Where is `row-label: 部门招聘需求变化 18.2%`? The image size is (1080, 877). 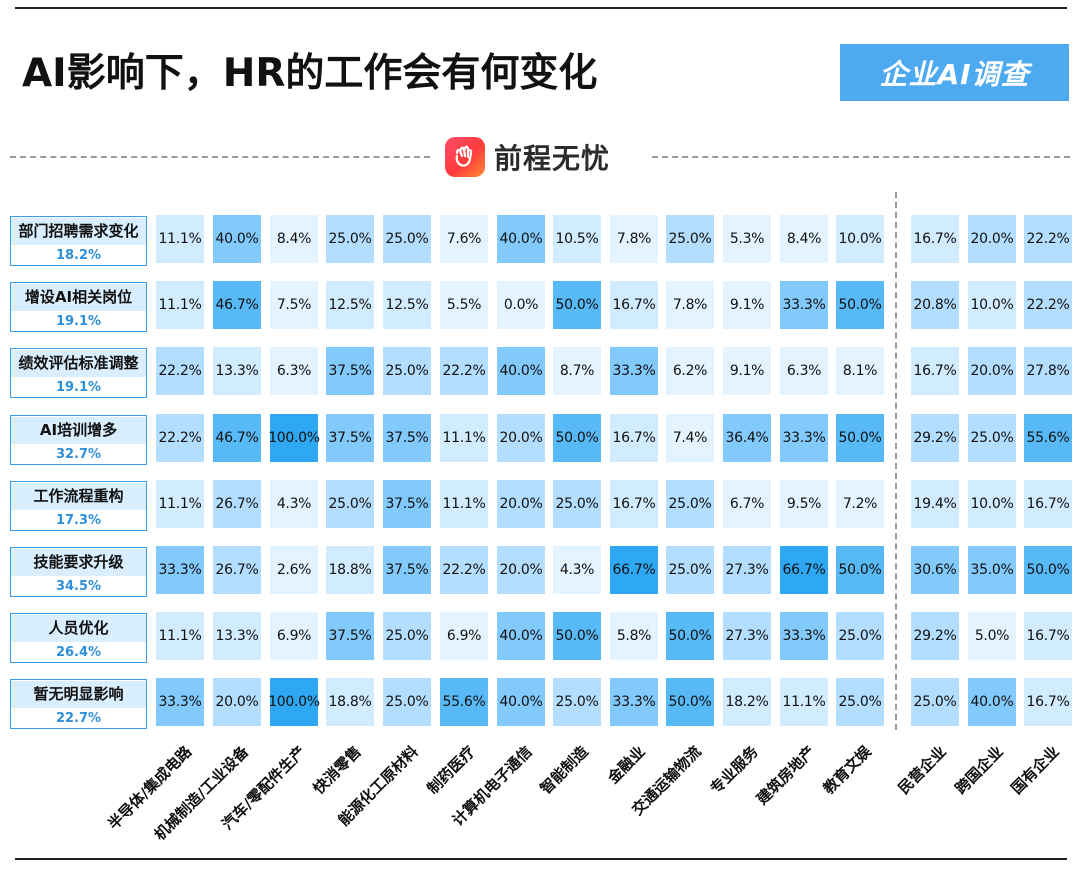 row-label: 部门招聘需求变化 18.2% is located at coordinates (78, 241).